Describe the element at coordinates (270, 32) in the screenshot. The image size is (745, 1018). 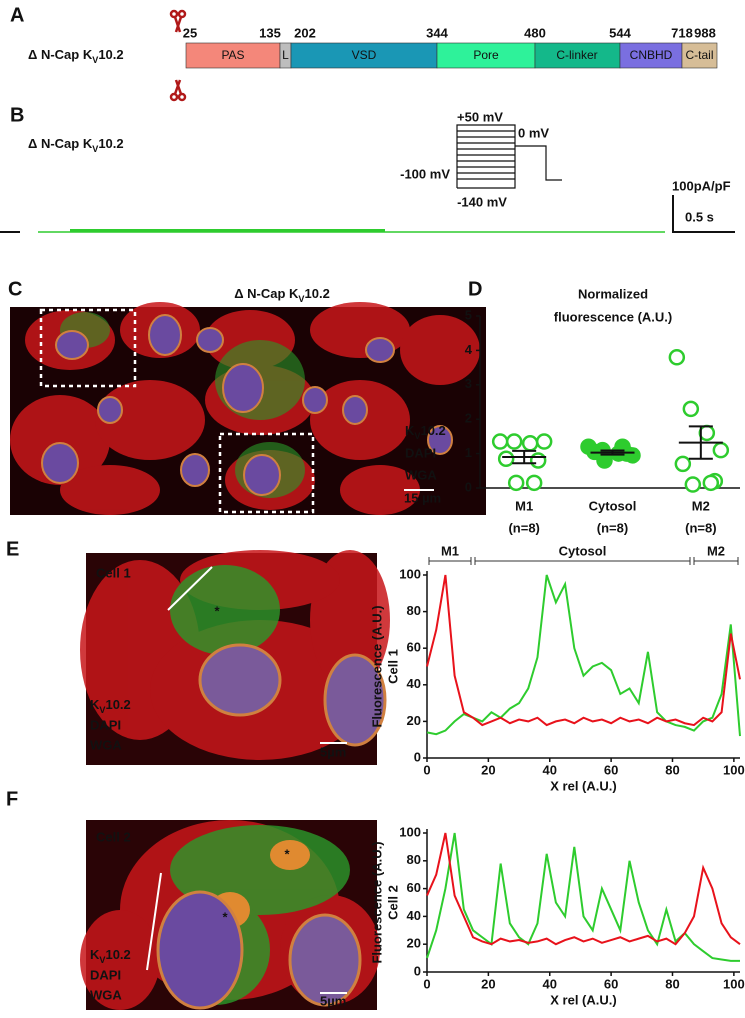
I see `residue-number: 135` at that location.